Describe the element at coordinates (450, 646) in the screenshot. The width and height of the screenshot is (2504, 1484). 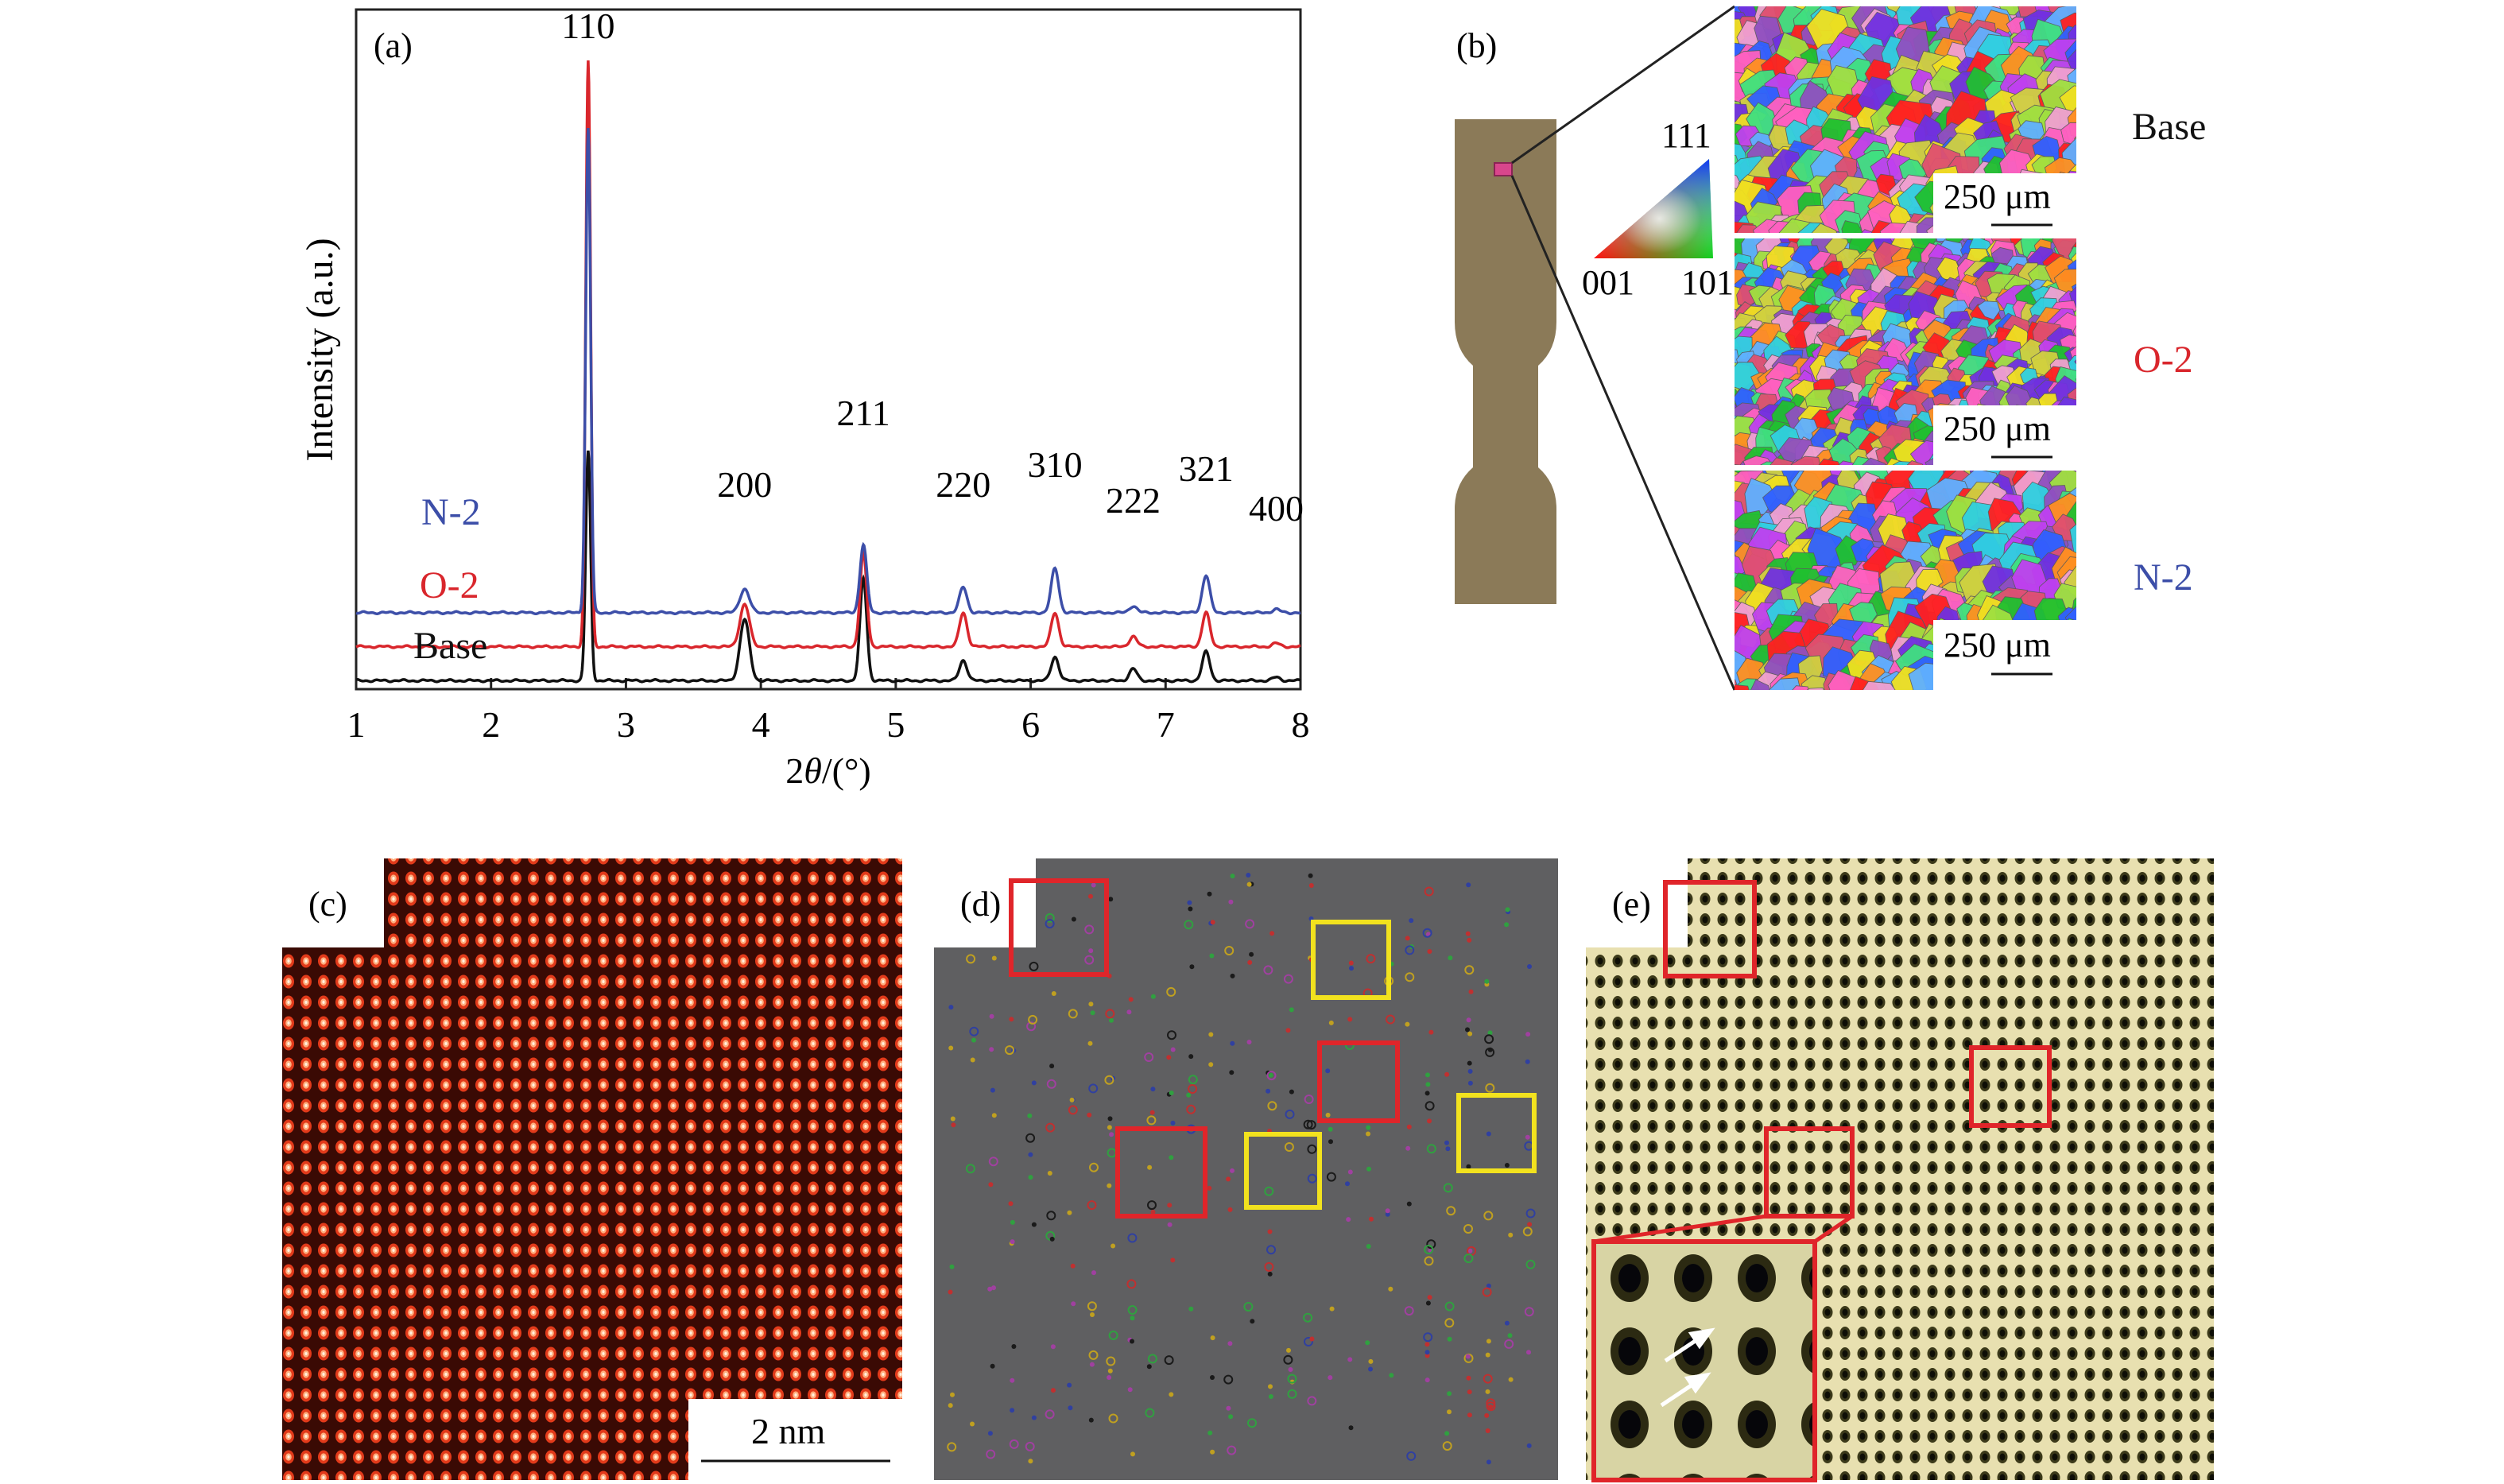
I see `series-label-base: Base` at that location.